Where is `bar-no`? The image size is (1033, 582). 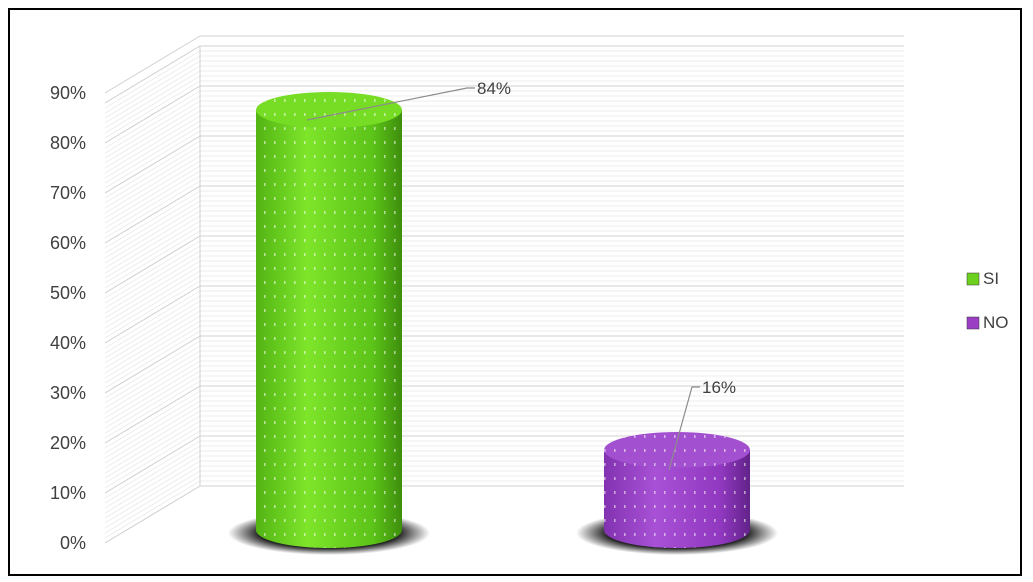
bar-no is located at coordinates (677, 493).